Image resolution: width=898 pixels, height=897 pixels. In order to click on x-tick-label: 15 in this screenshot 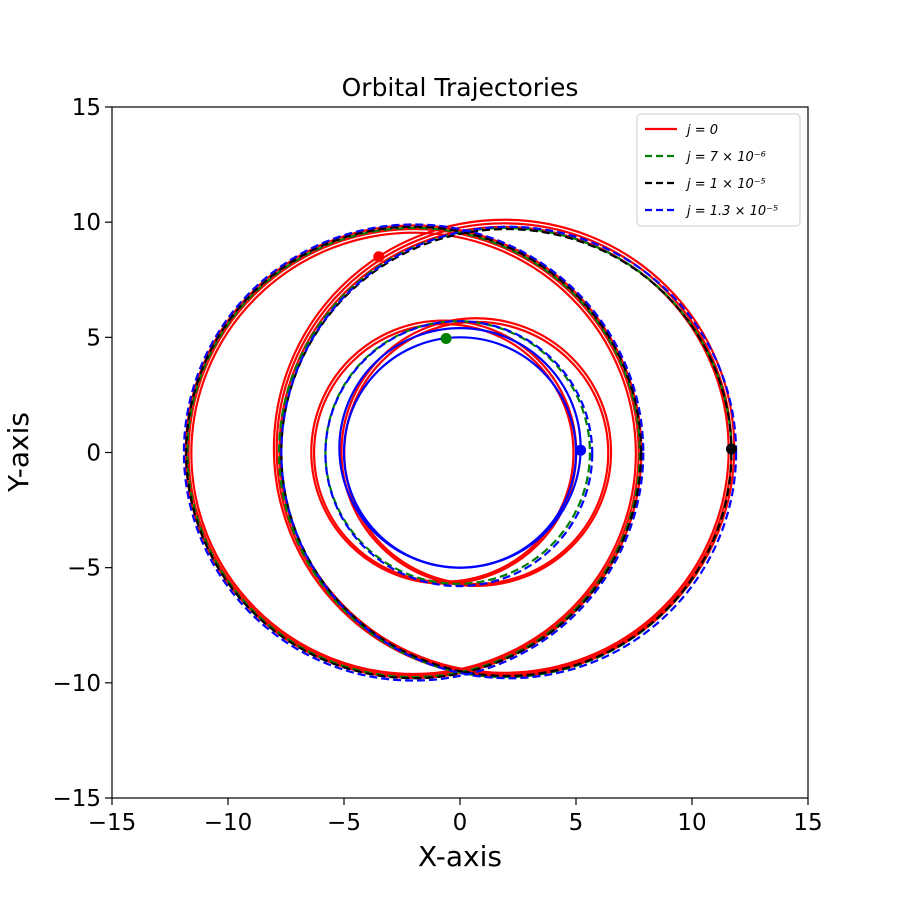, I will do `click(807, 823)`.